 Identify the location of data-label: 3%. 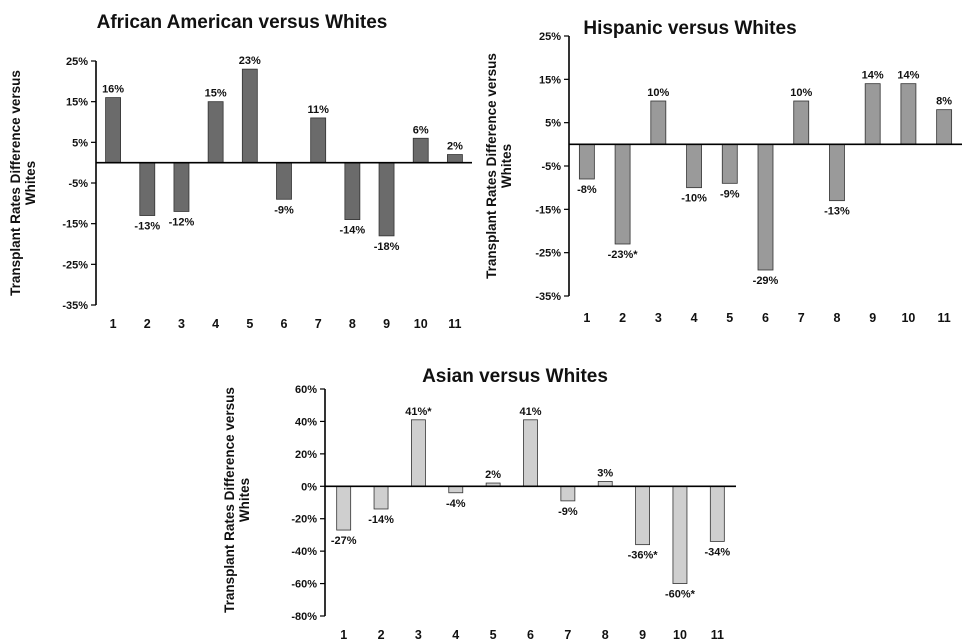
(605, 473).